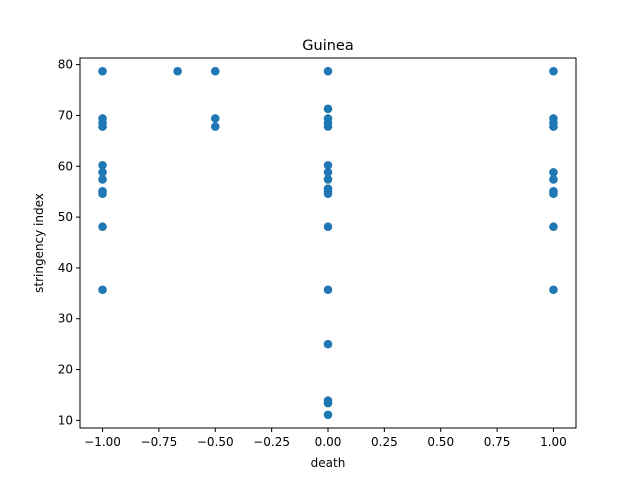 The height and width of the screenshot is (480, 640). Describe the element at coordinates (328, 463) in the screenshot. I see `x-axis-label: death` at that location.